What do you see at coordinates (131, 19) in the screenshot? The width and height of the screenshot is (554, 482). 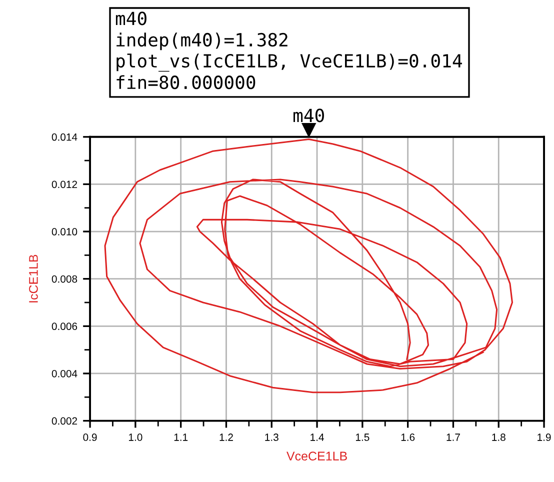 I see `text: m40` at bounding box center [131, 19].